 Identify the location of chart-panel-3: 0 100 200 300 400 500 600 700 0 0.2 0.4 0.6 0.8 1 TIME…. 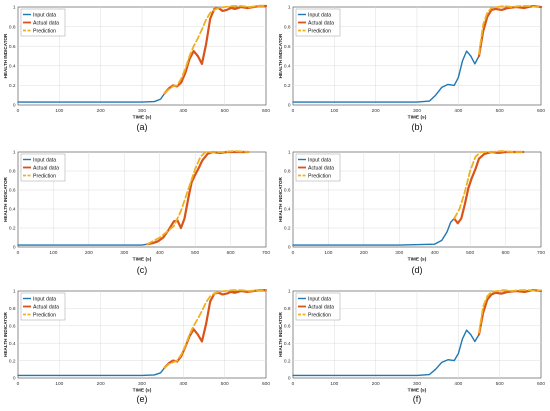
(136, 212).